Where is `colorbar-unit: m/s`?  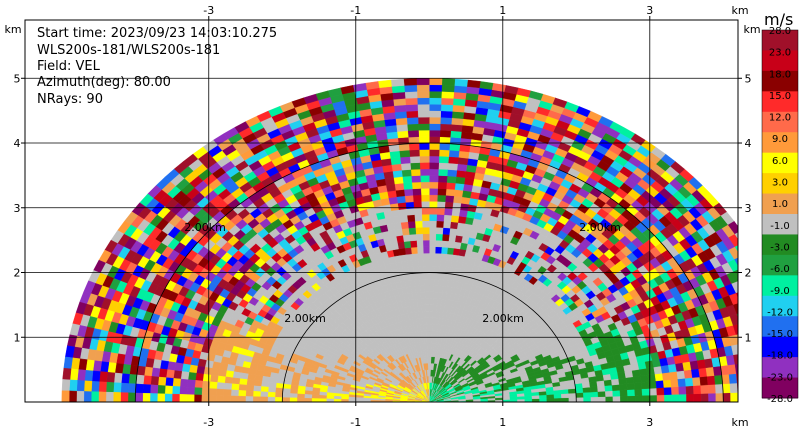
colorbar-unit: m/s is located at coordinates (779, 19).